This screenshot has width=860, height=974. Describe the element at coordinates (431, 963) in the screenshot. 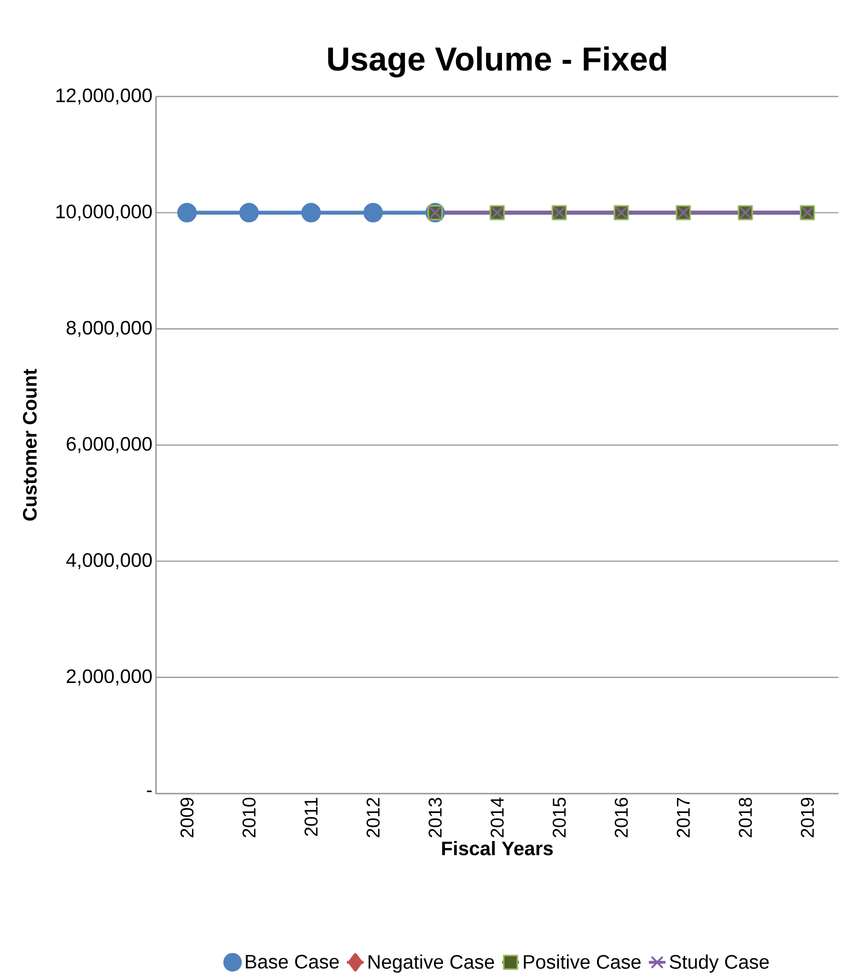

I see `legend-label: Negative Case` at that location.